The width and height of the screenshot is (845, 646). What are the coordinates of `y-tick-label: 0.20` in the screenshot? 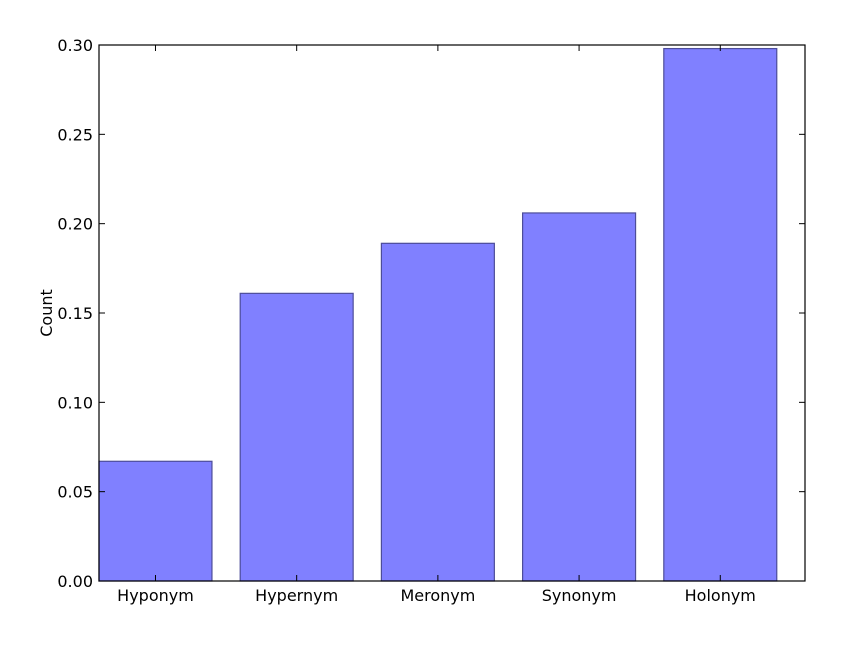 It's located at (75, 224).